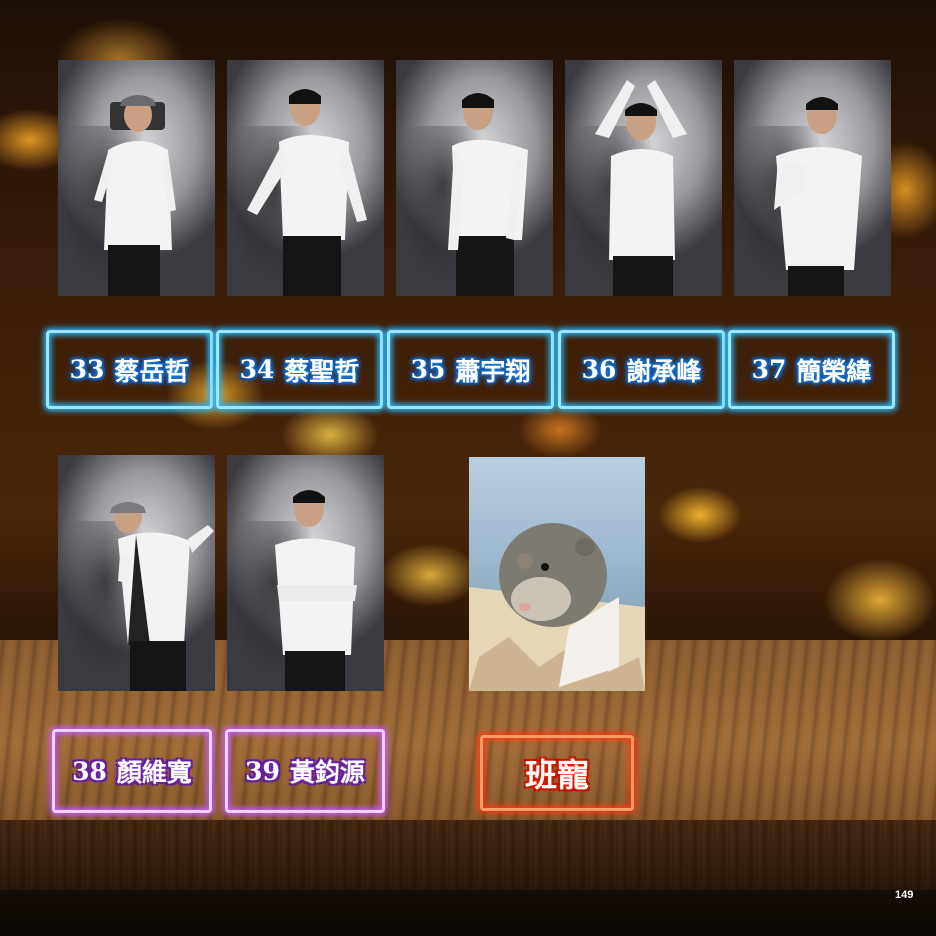  I want to click on hamster-photo, so click(557, 574).